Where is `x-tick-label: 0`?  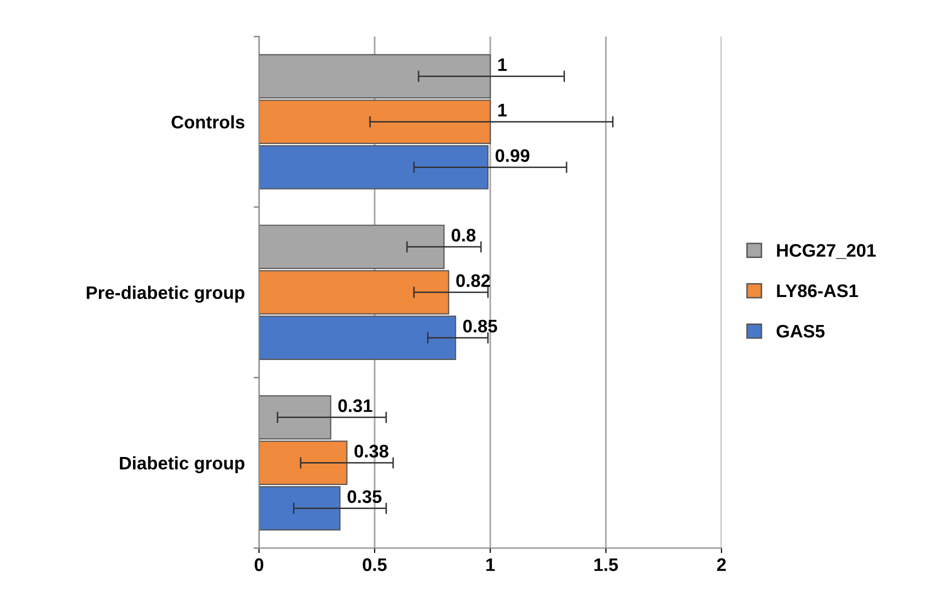 x-tick-label: 0 is located at coordinates (259, 565).